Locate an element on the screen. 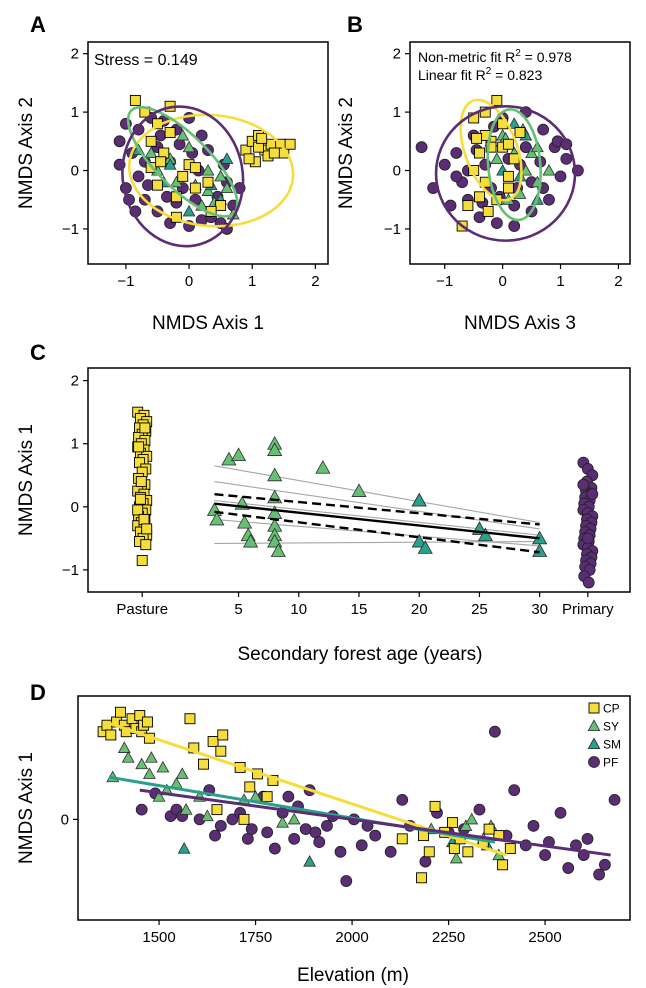 The image size is (646, 988). a-xtick-label: 0 is located at coordinates (189, 281).